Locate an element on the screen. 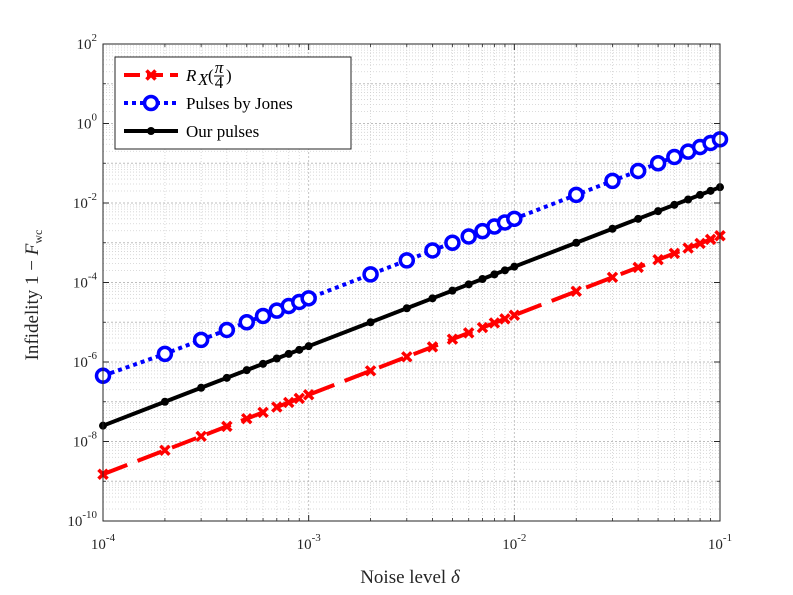 The width and height of the screenshot is (793, 595). x-tick-label: 10⁻³ is located at coordinates (309, 542).